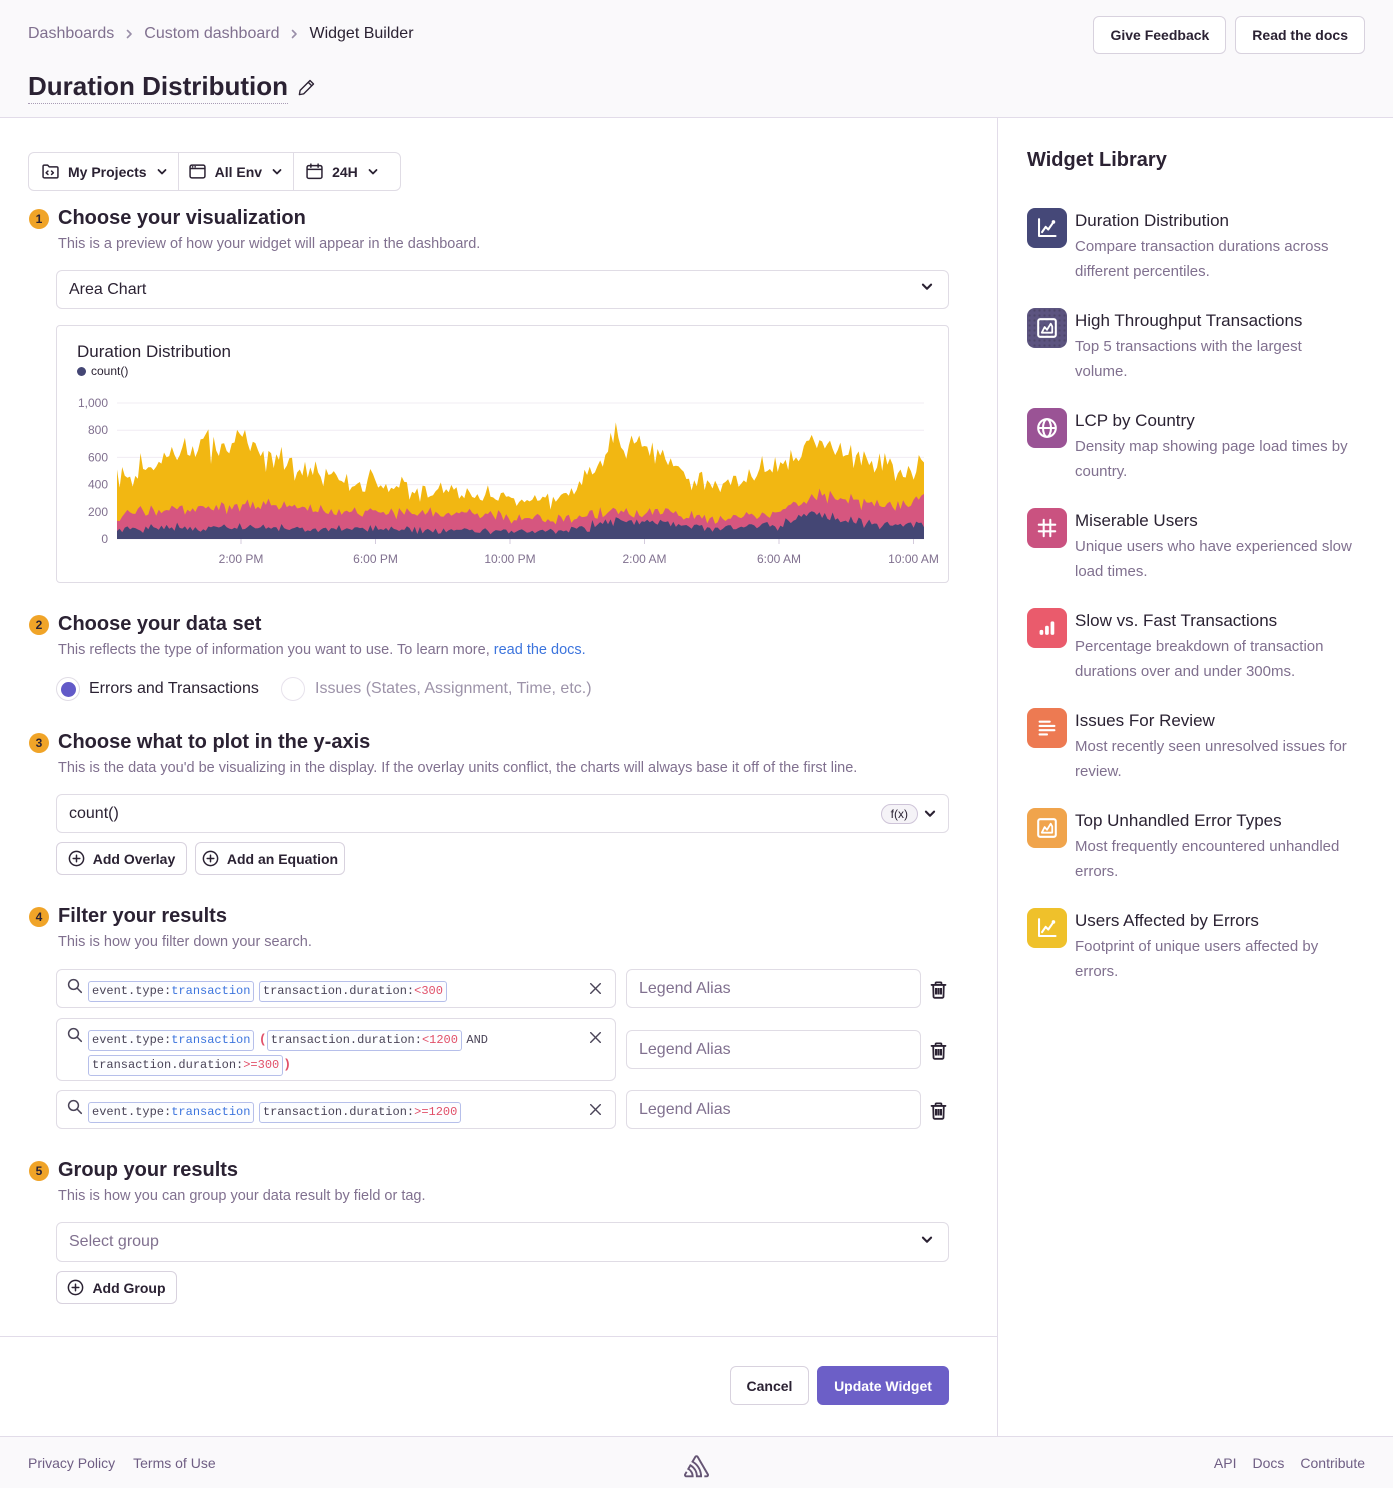 The width and height of the screenshot is (1393, 1488). Describe the element at coordinates (104, 539) in the screenshot. I see `svg-text: 0` at that location.